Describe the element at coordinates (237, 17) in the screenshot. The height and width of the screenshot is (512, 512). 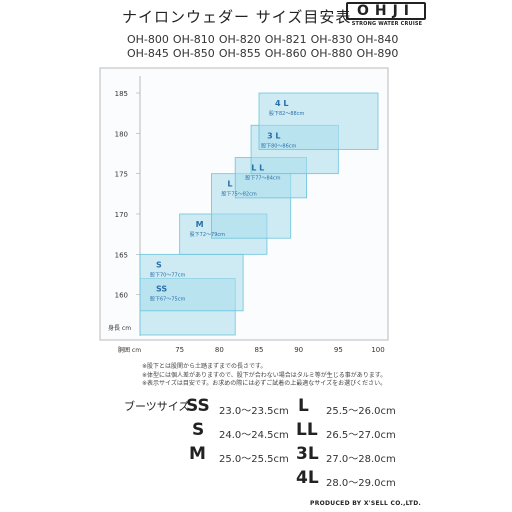
I see `page-title: ナイロンウェダー サイズ目安表` at that location.